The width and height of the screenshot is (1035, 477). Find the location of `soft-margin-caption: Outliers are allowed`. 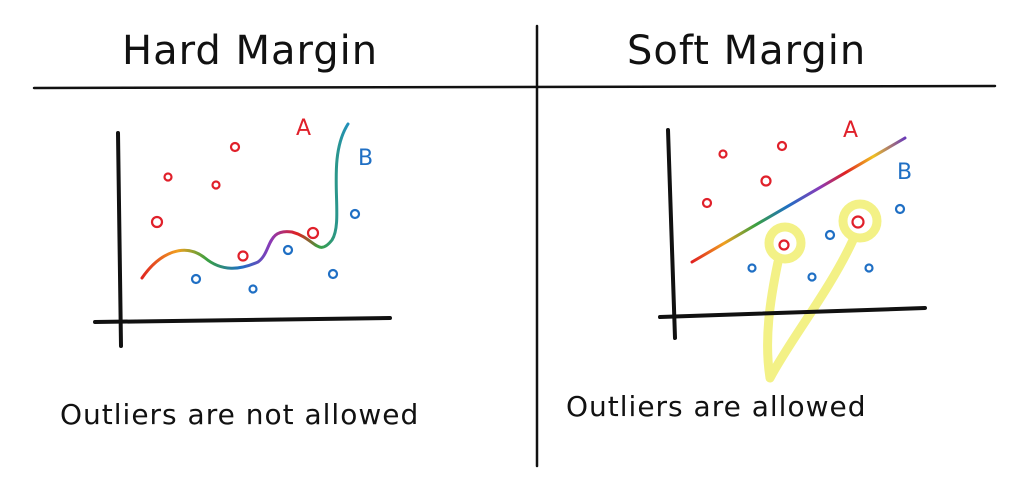

soft-margin-caption: Outliers are allowed is located at coordinates (716, 406).